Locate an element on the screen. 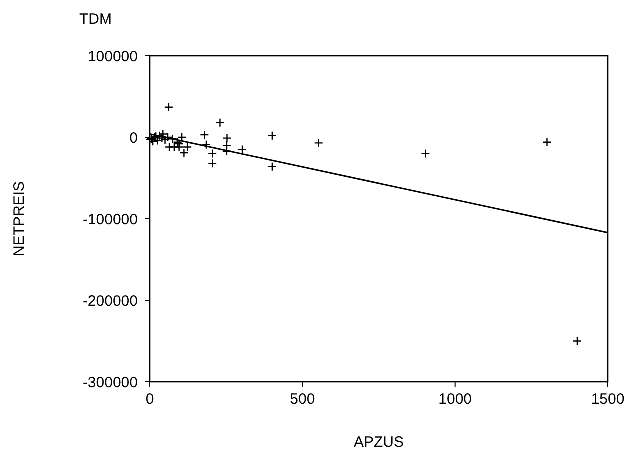 This screenshot has height=457, width=628. x-tick-label: 0 is located at coordinates (150, 399).